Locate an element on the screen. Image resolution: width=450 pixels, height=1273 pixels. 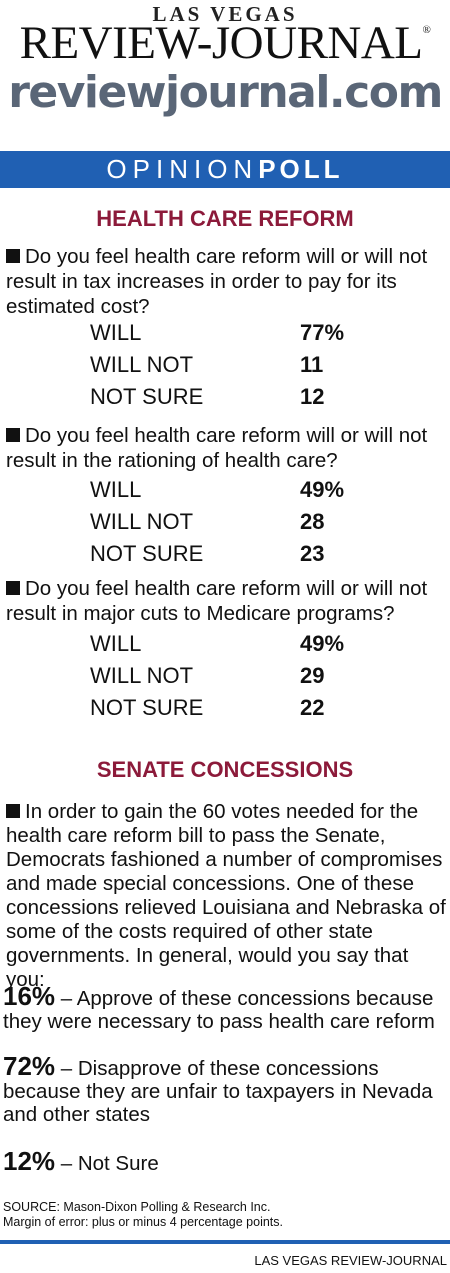
answer-value: 12 is located at coordinates (312, 396).